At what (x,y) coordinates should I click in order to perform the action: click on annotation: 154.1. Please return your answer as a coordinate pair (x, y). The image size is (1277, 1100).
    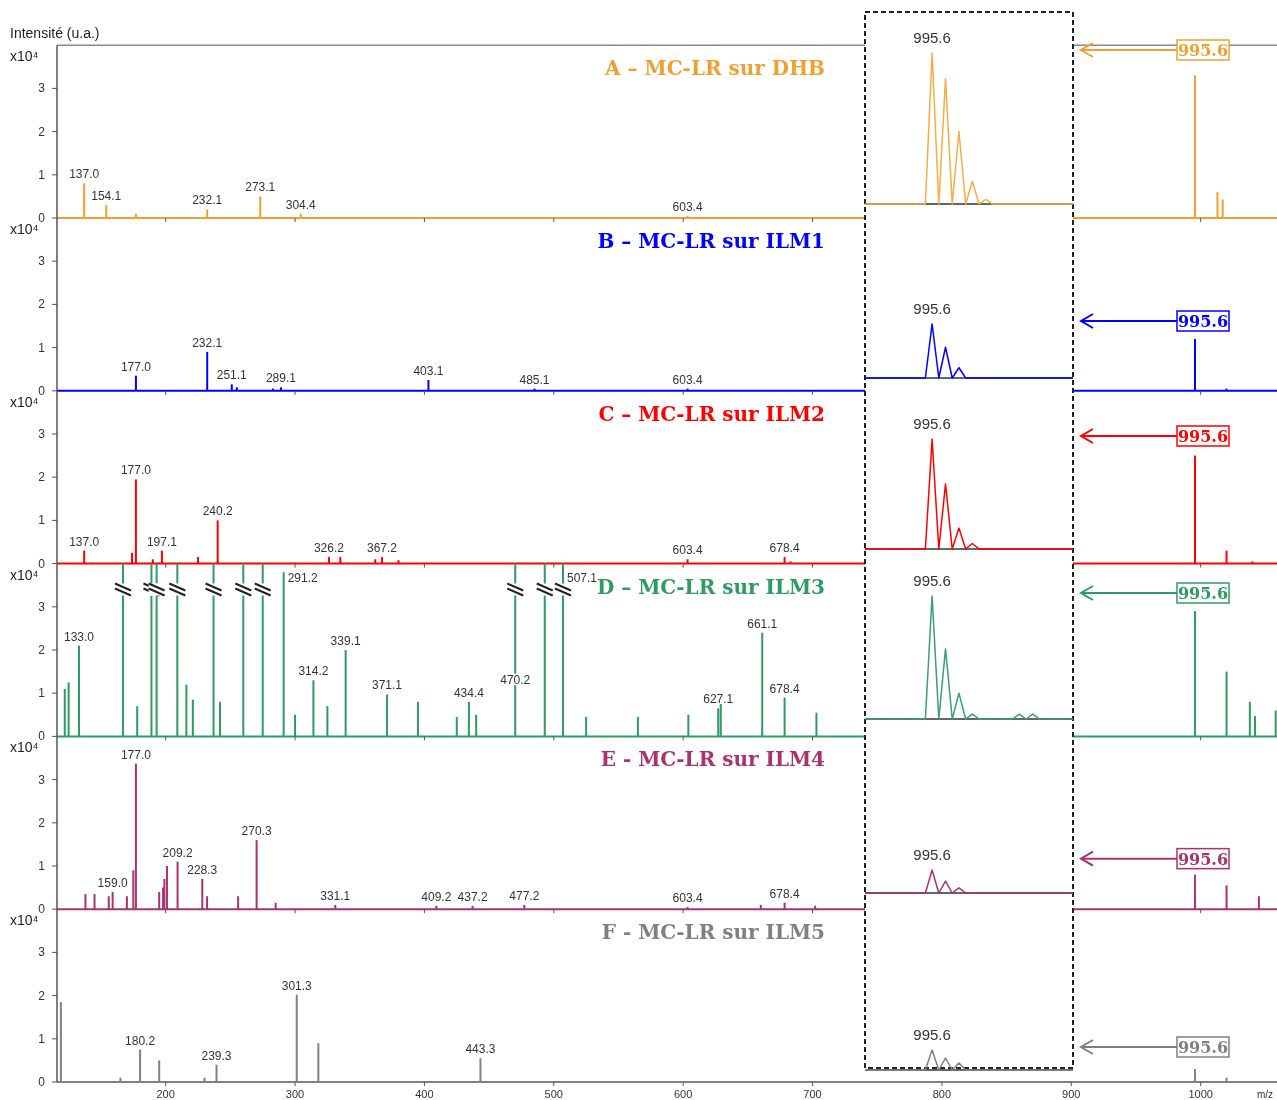
    Looking at the image, I should click on (106, 196).